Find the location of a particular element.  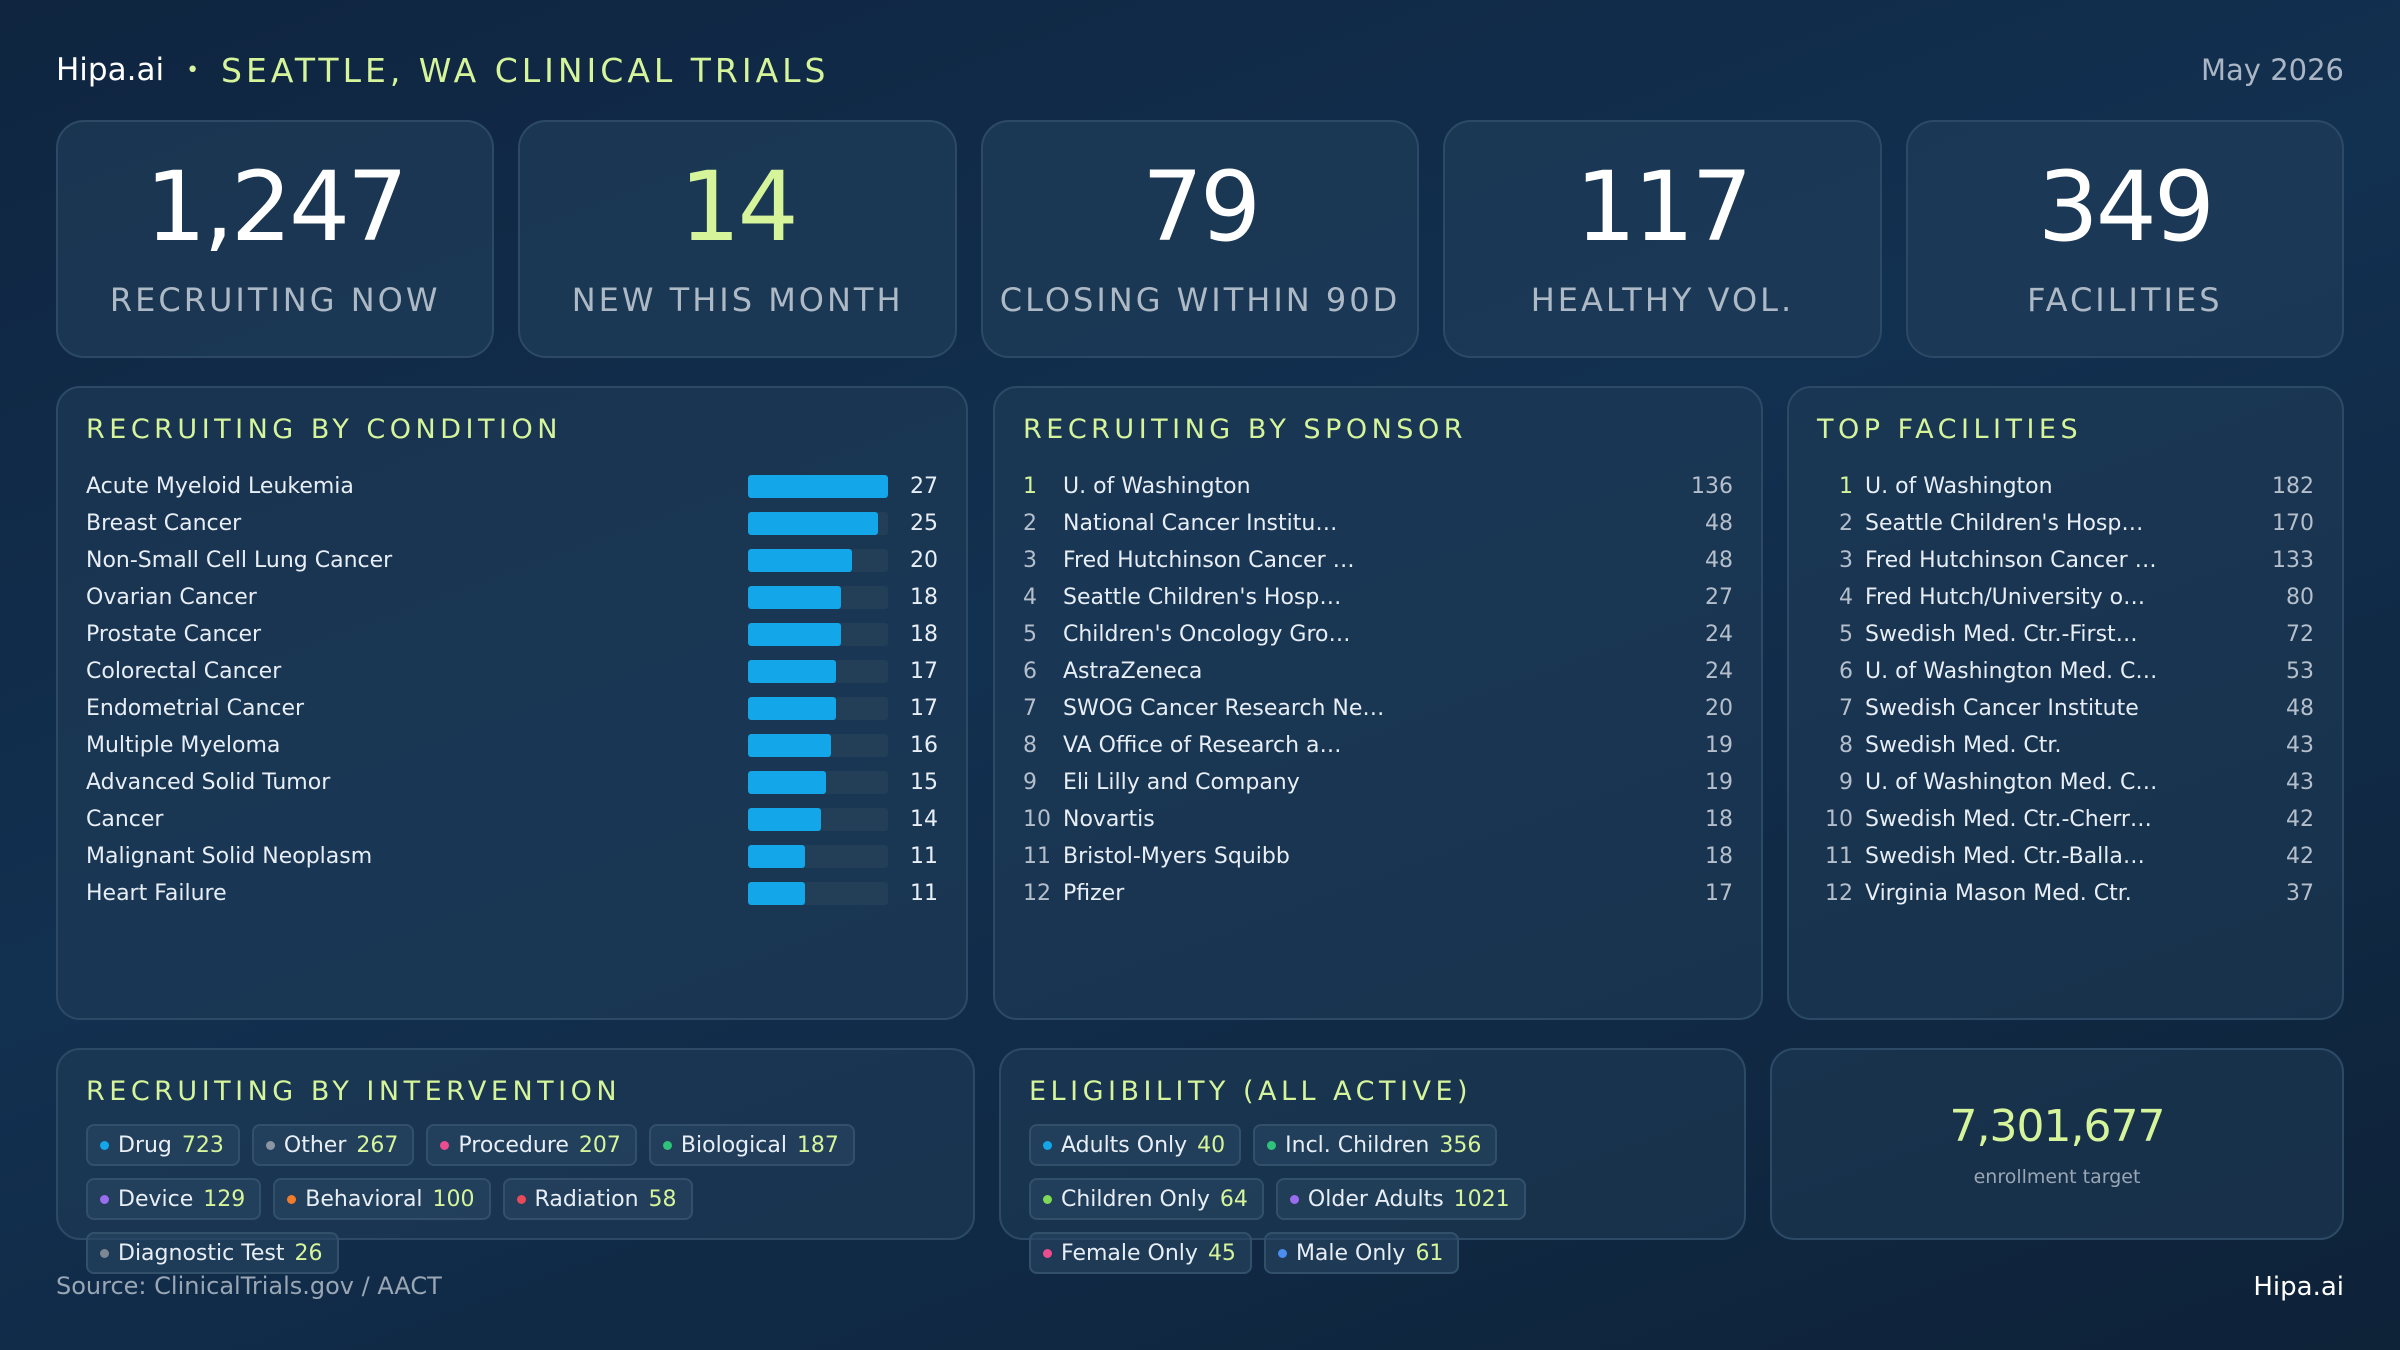

condition-name: Colorectal Cancer is located at coordinates (184, 671).